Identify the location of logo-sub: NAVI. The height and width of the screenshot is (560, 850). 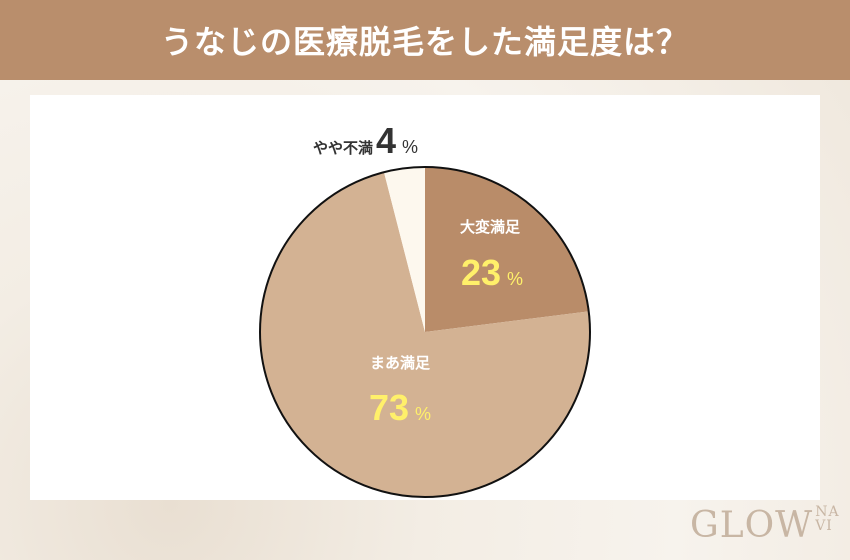
(827, 519).